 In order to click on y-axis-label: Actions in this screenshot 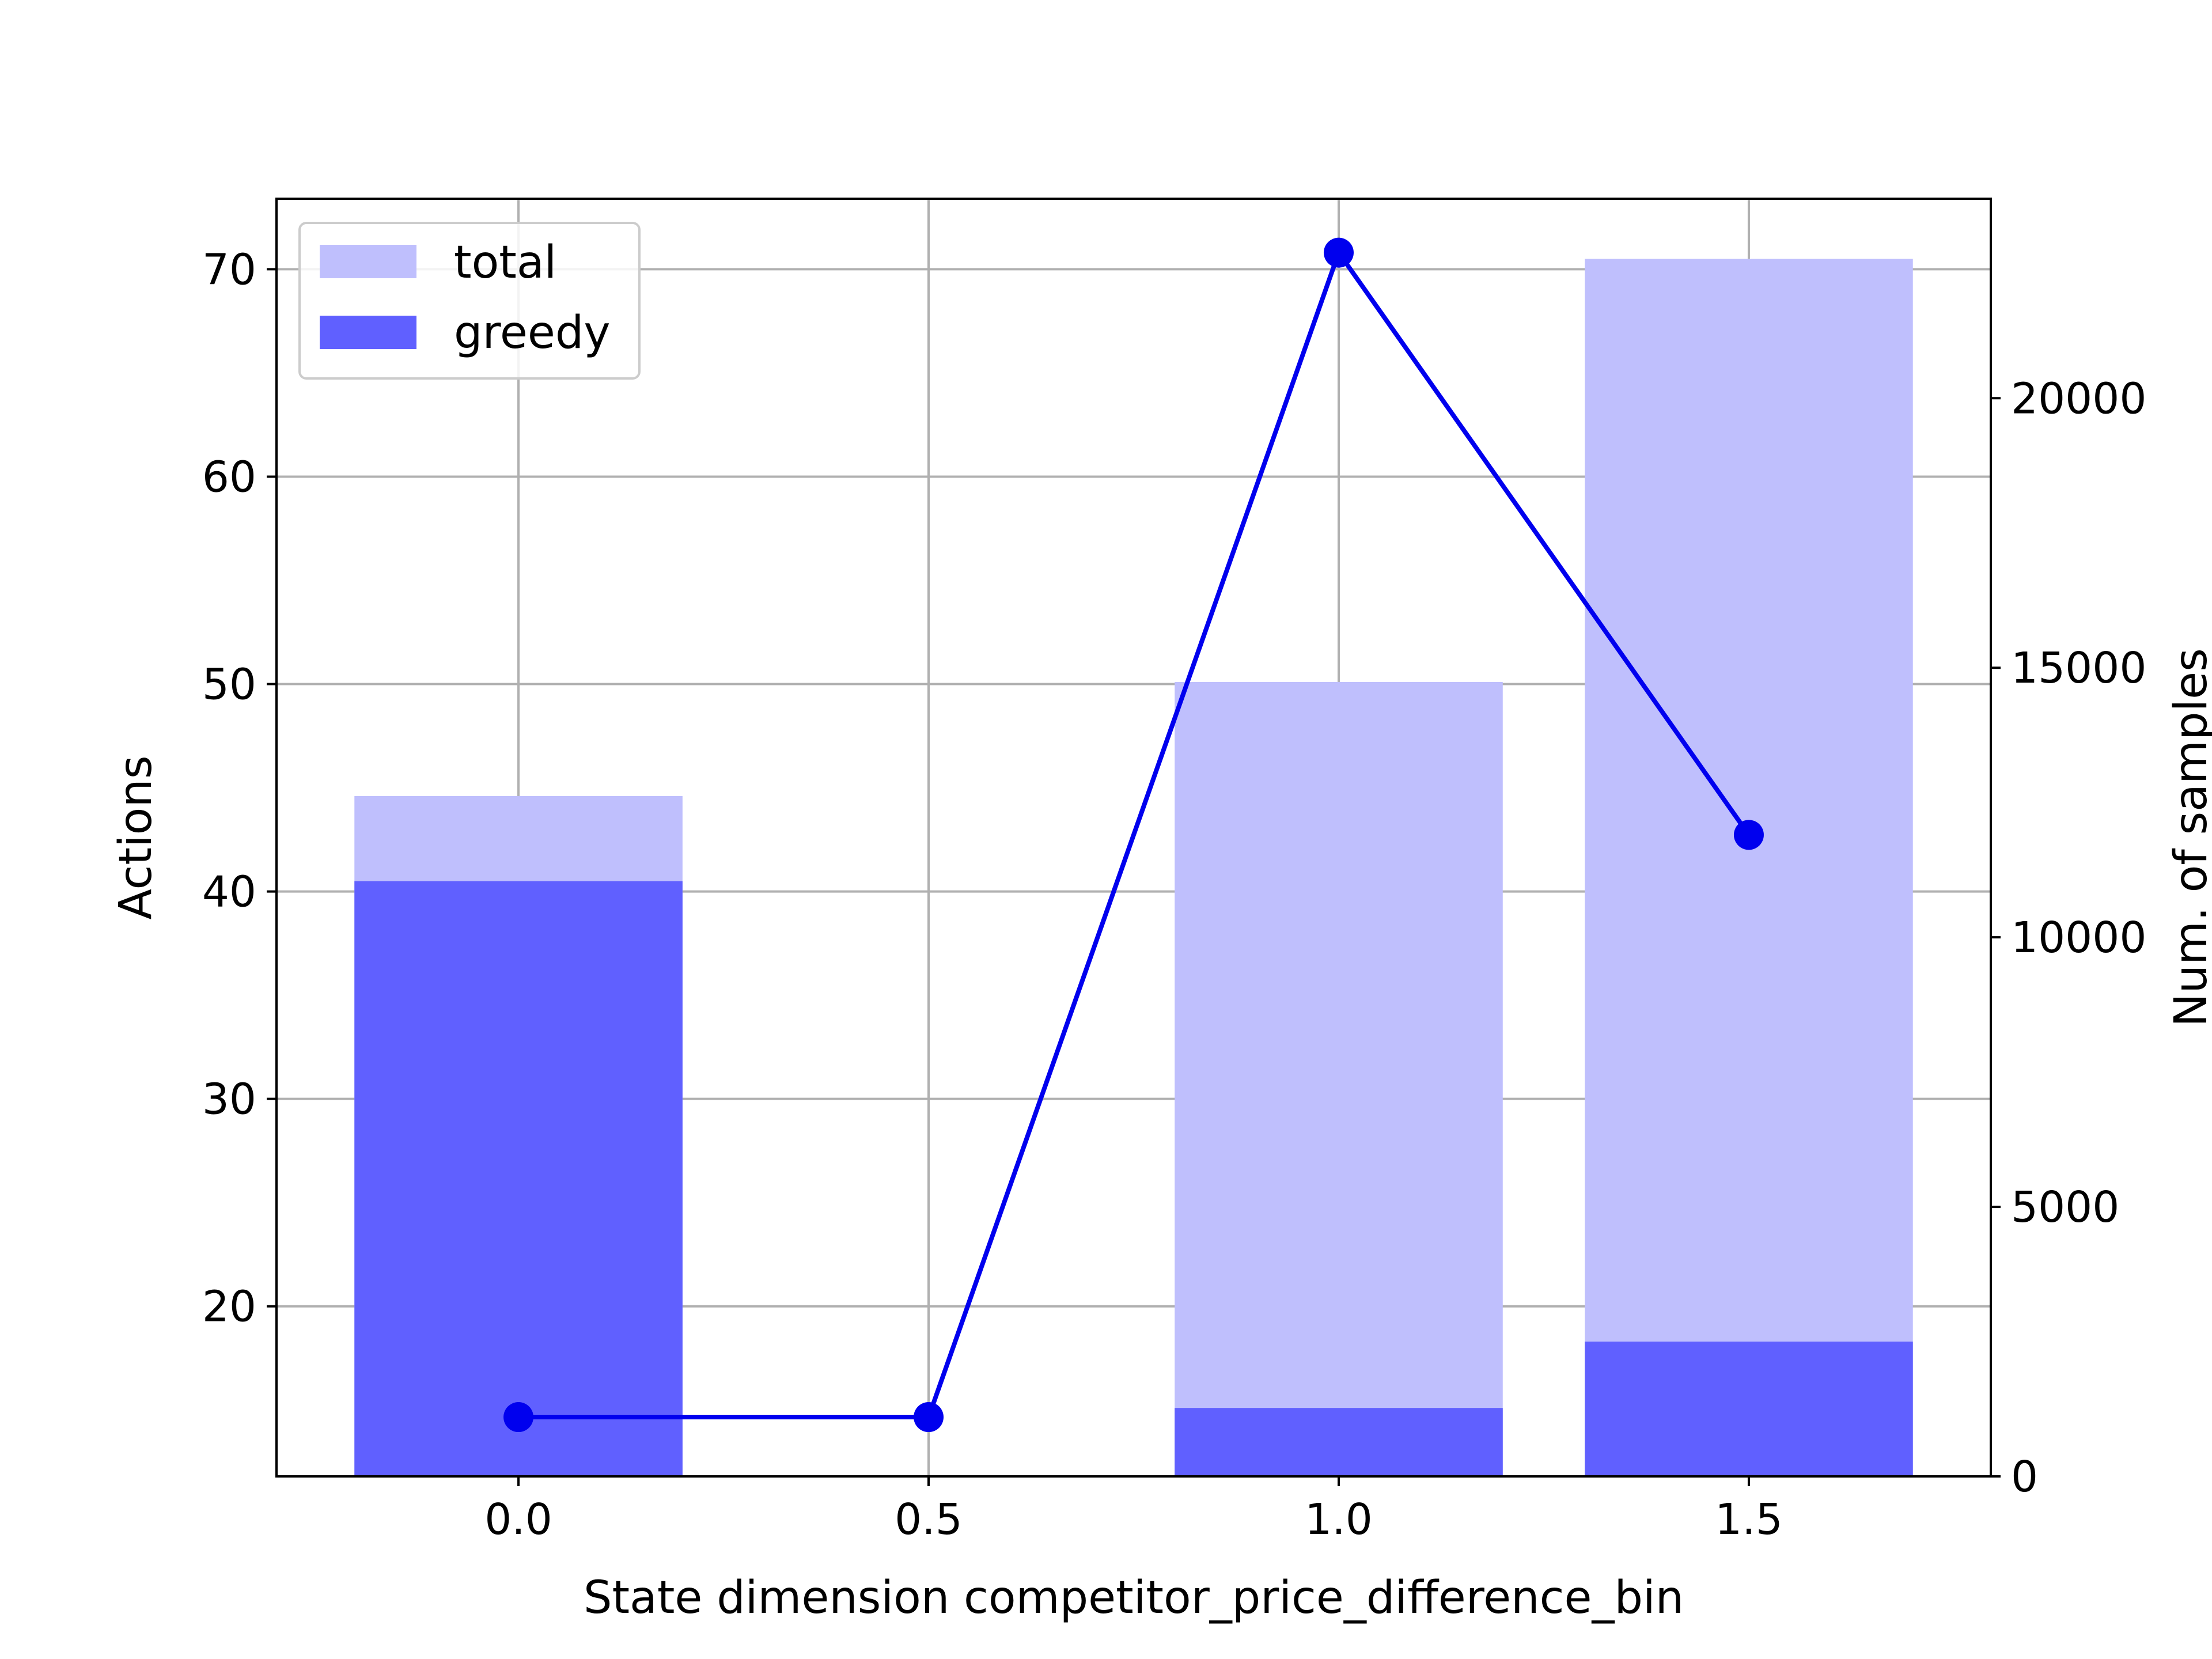, I will do `click(136, 838)`.